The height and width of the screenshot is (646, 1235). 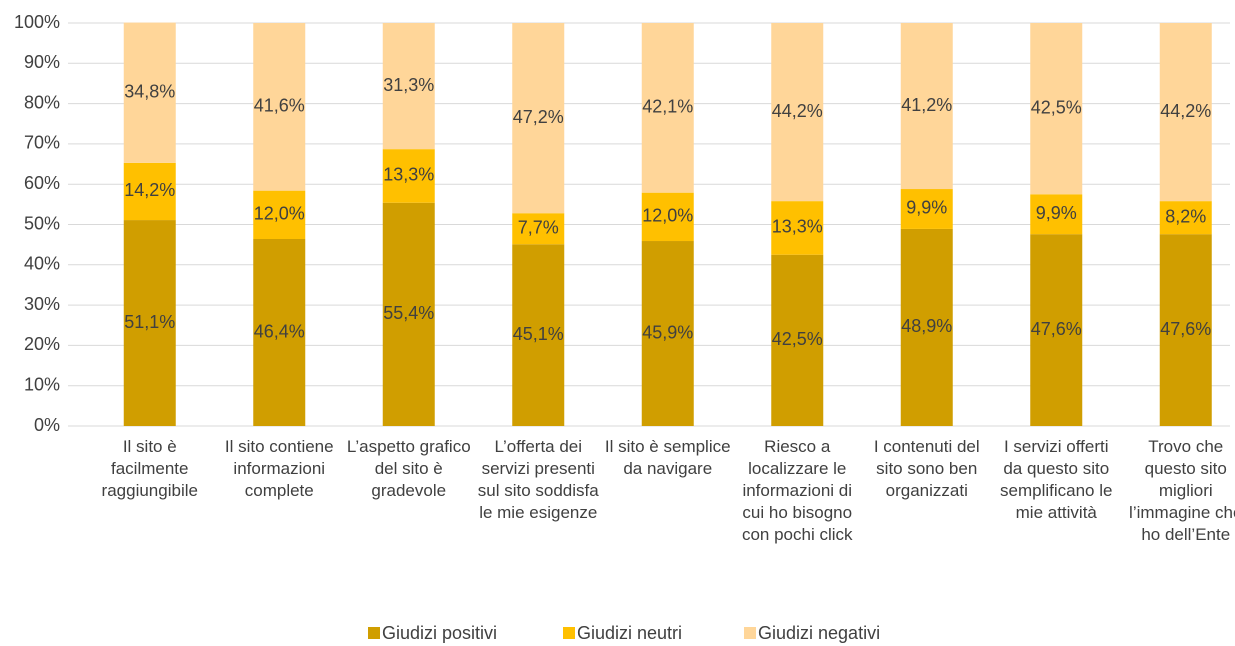 I want to click on value-label: 34,8%, so click(x=149, y=91).